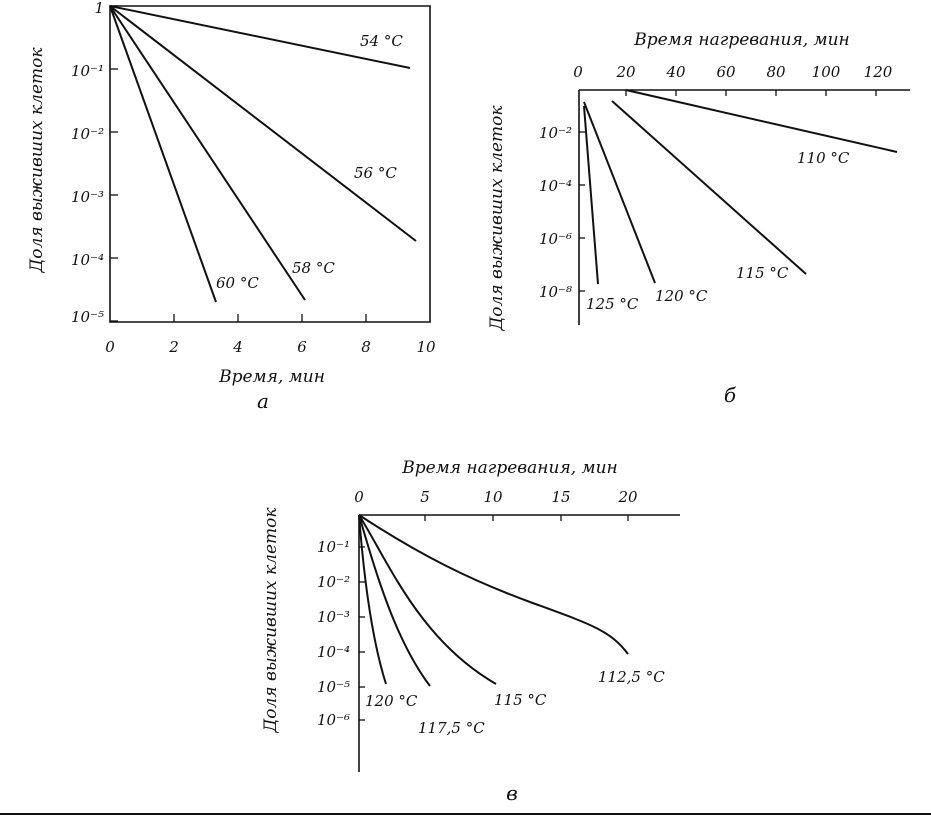  I want to click on panel-a-ytick-label: 10⁻⁵, so click(87, 317).